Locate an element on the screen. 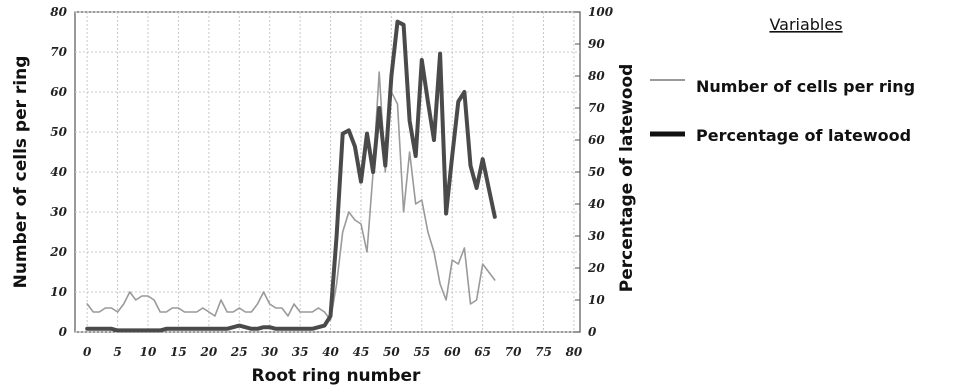 This screenshot has height=389, width=956. left-tick-label: 60 is located at coordinates (58, 92).